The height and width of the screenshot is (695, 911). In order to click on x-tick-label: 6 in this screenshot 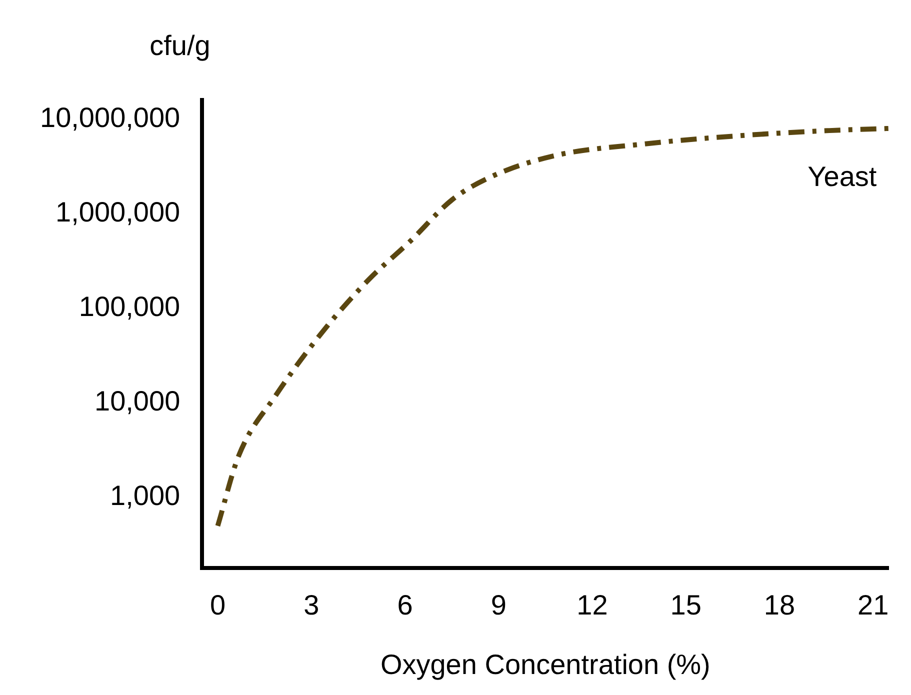, I will do `click(405, 604)`.